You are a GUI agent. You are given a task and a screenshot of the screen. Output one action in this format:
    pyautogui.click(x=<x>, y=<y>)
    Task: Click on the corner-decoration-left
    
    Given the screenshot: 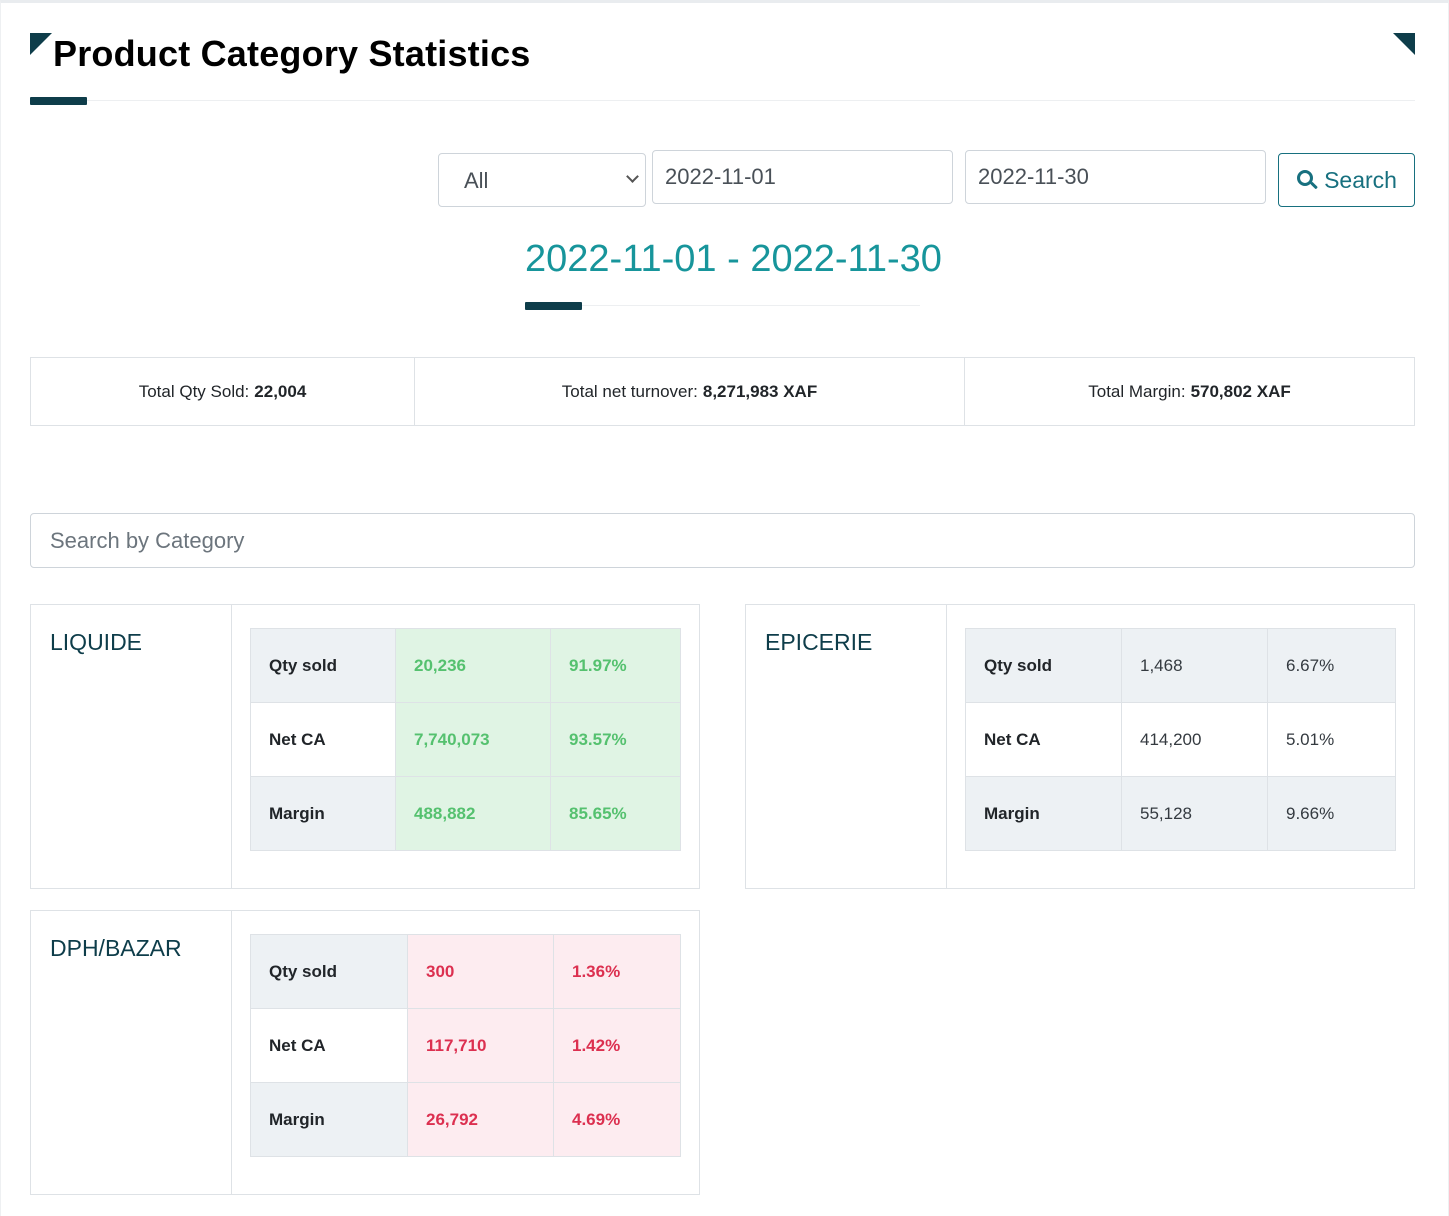 What is the action you would take?
    pyautogui.click(x=41, y=44)
    